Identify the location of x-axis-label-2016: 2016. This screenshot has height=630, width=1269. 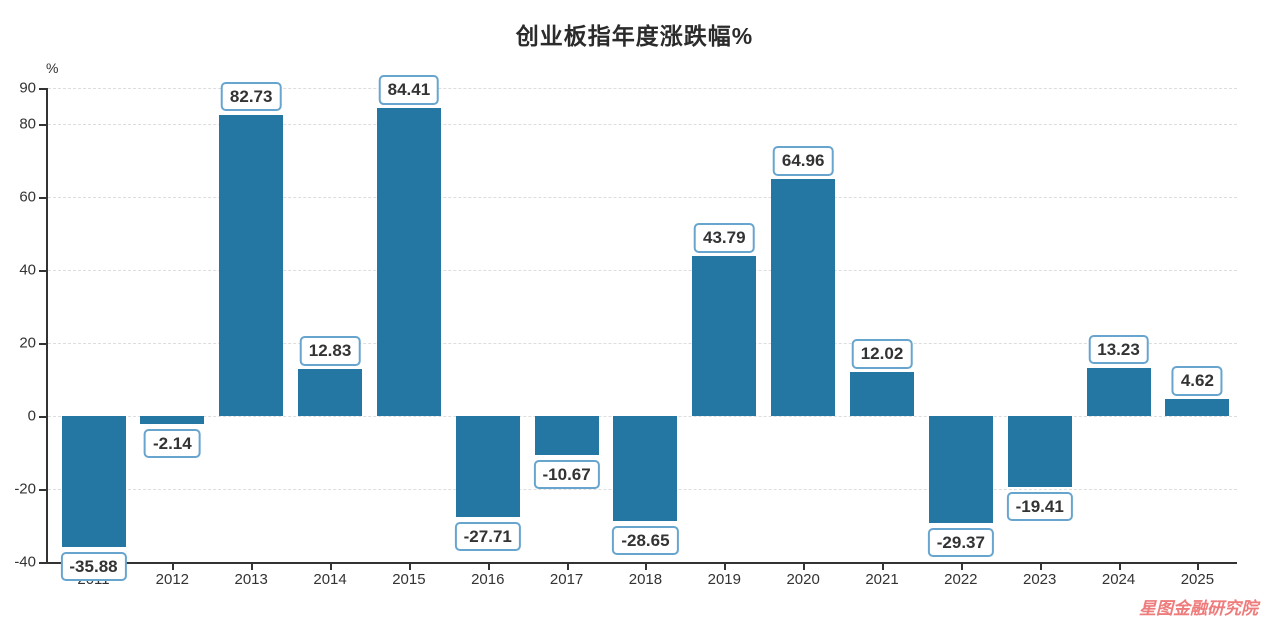
(488, 579).